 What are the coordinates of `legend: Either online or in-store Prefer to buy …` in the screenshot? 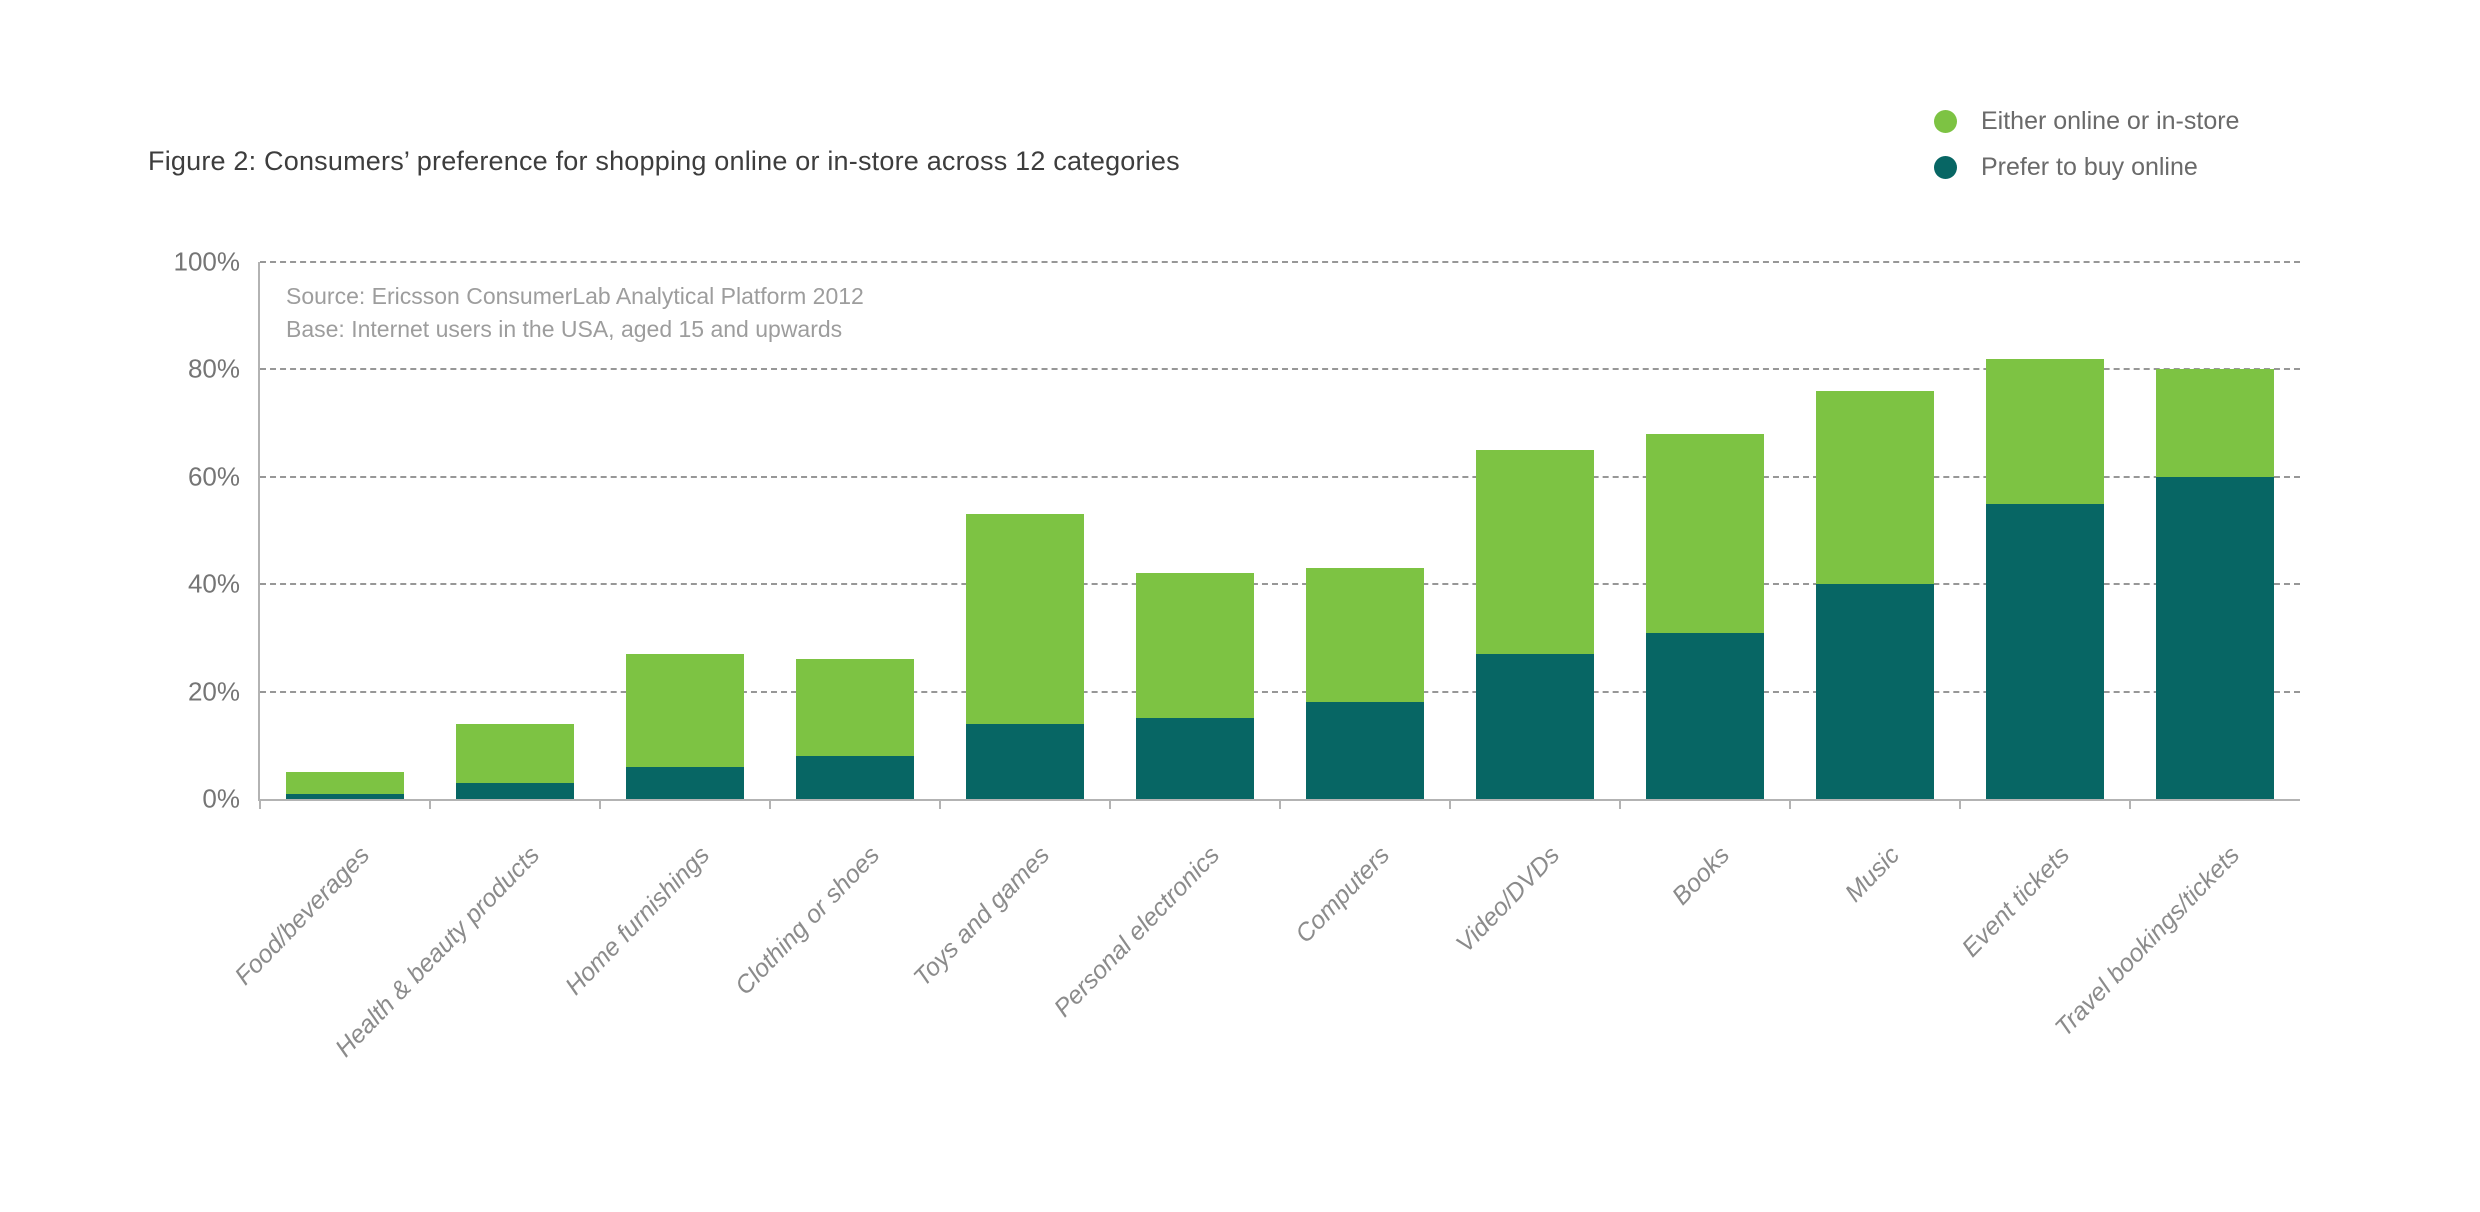 It's located at (2086, 144).